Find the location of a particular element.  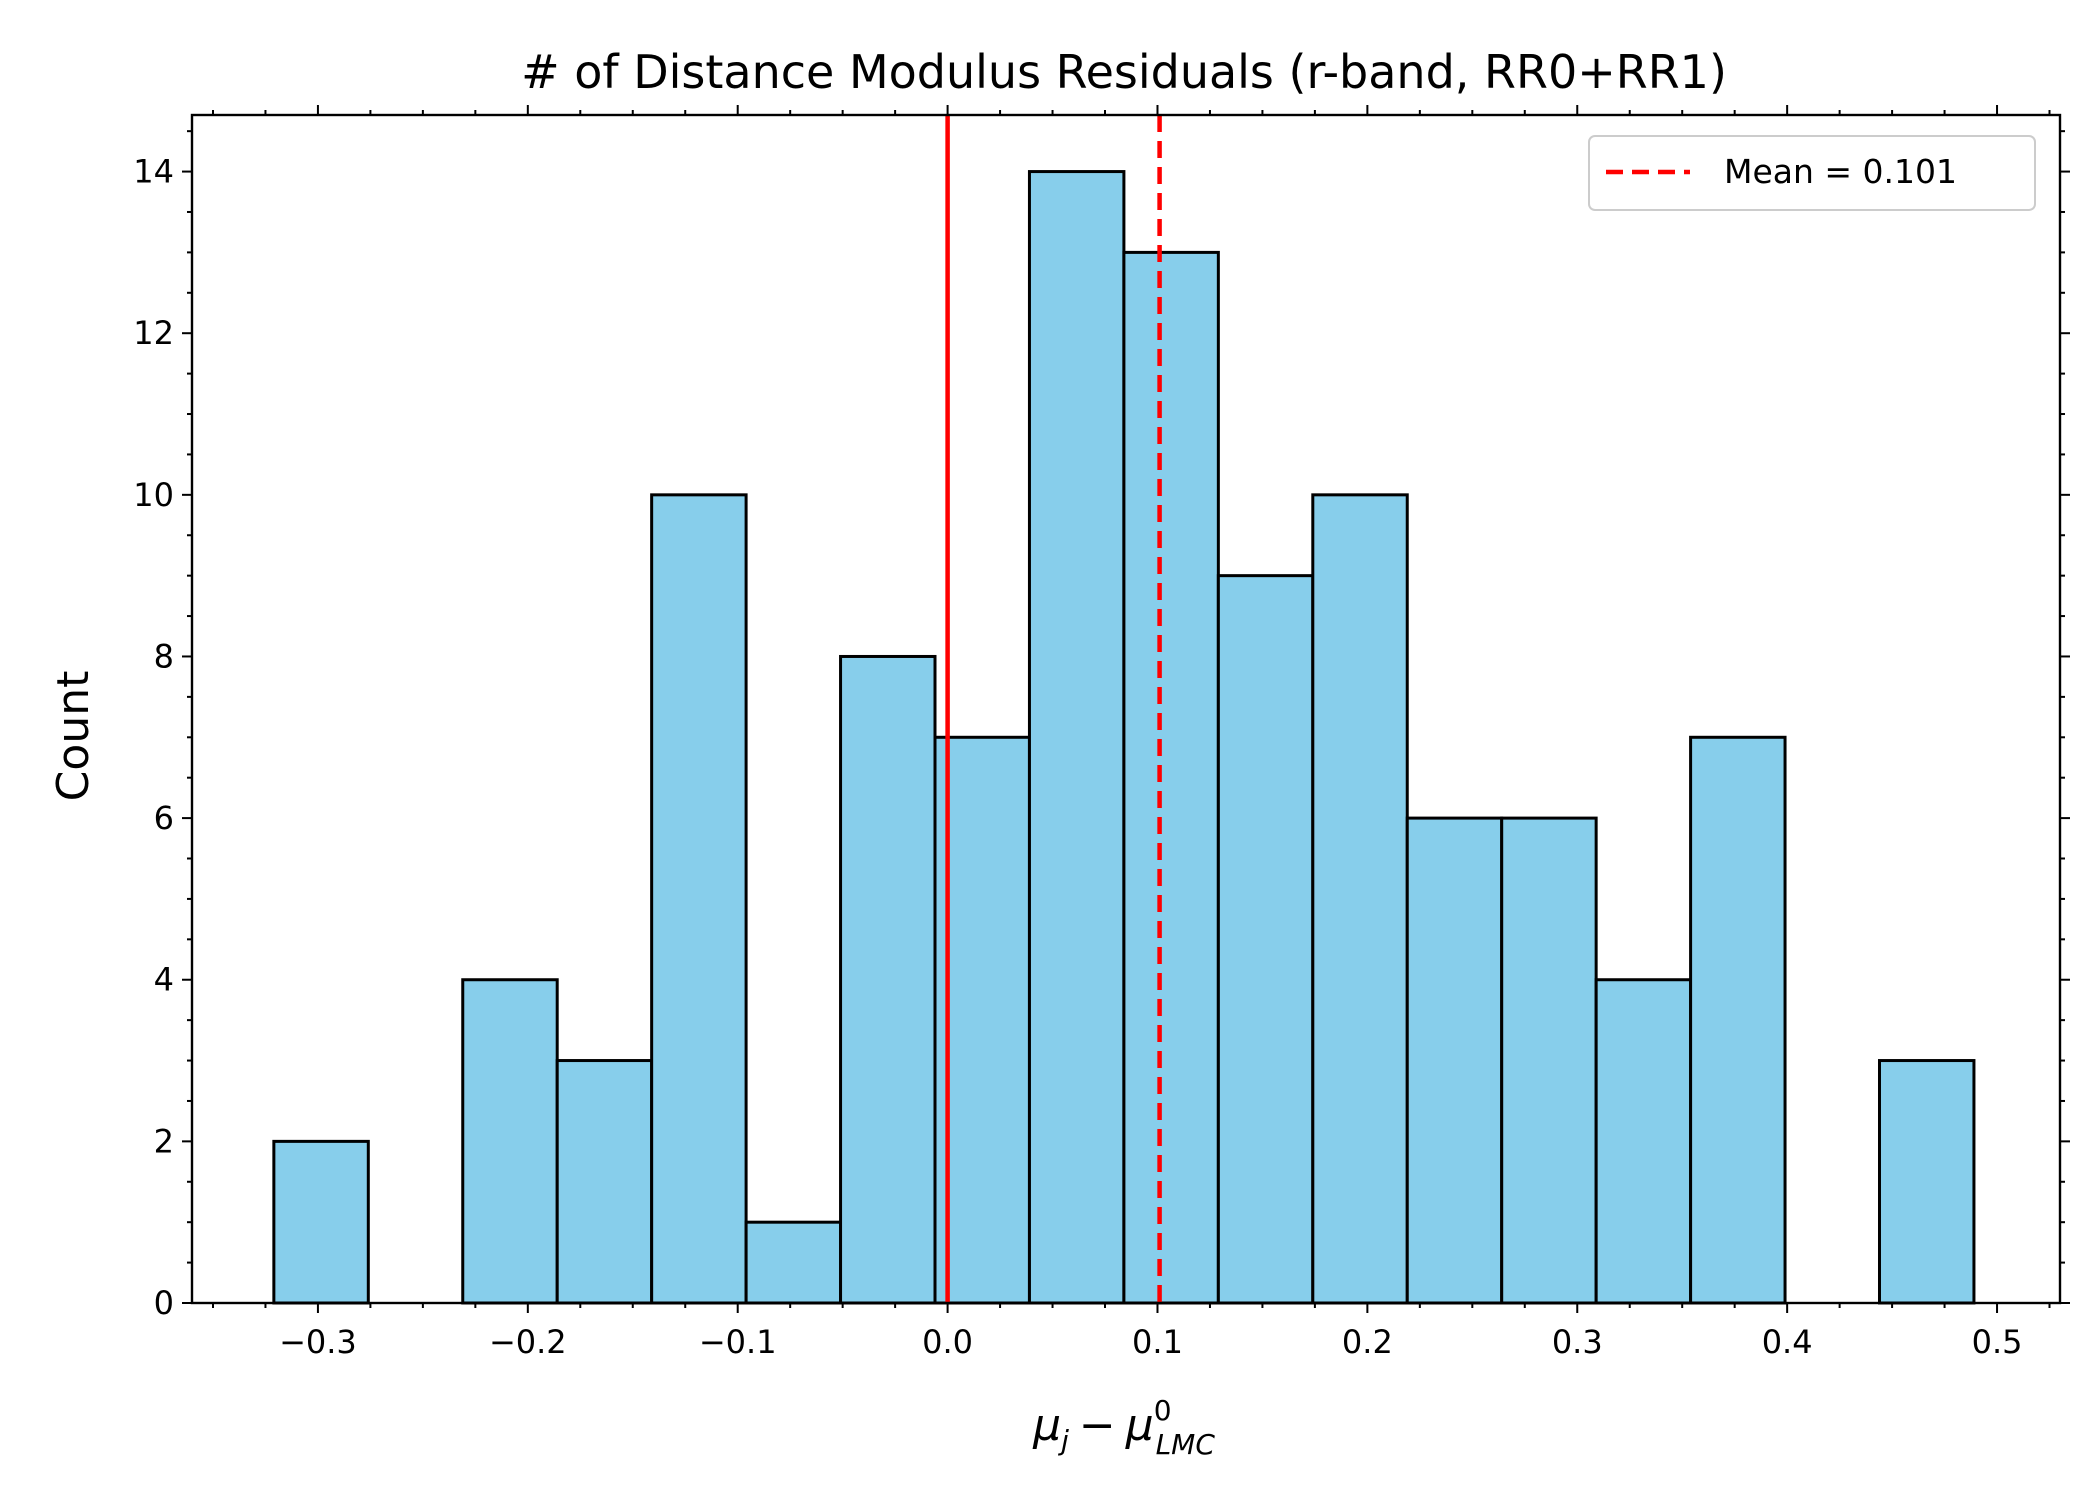

legend-box is located at coordinates (1812, 173).